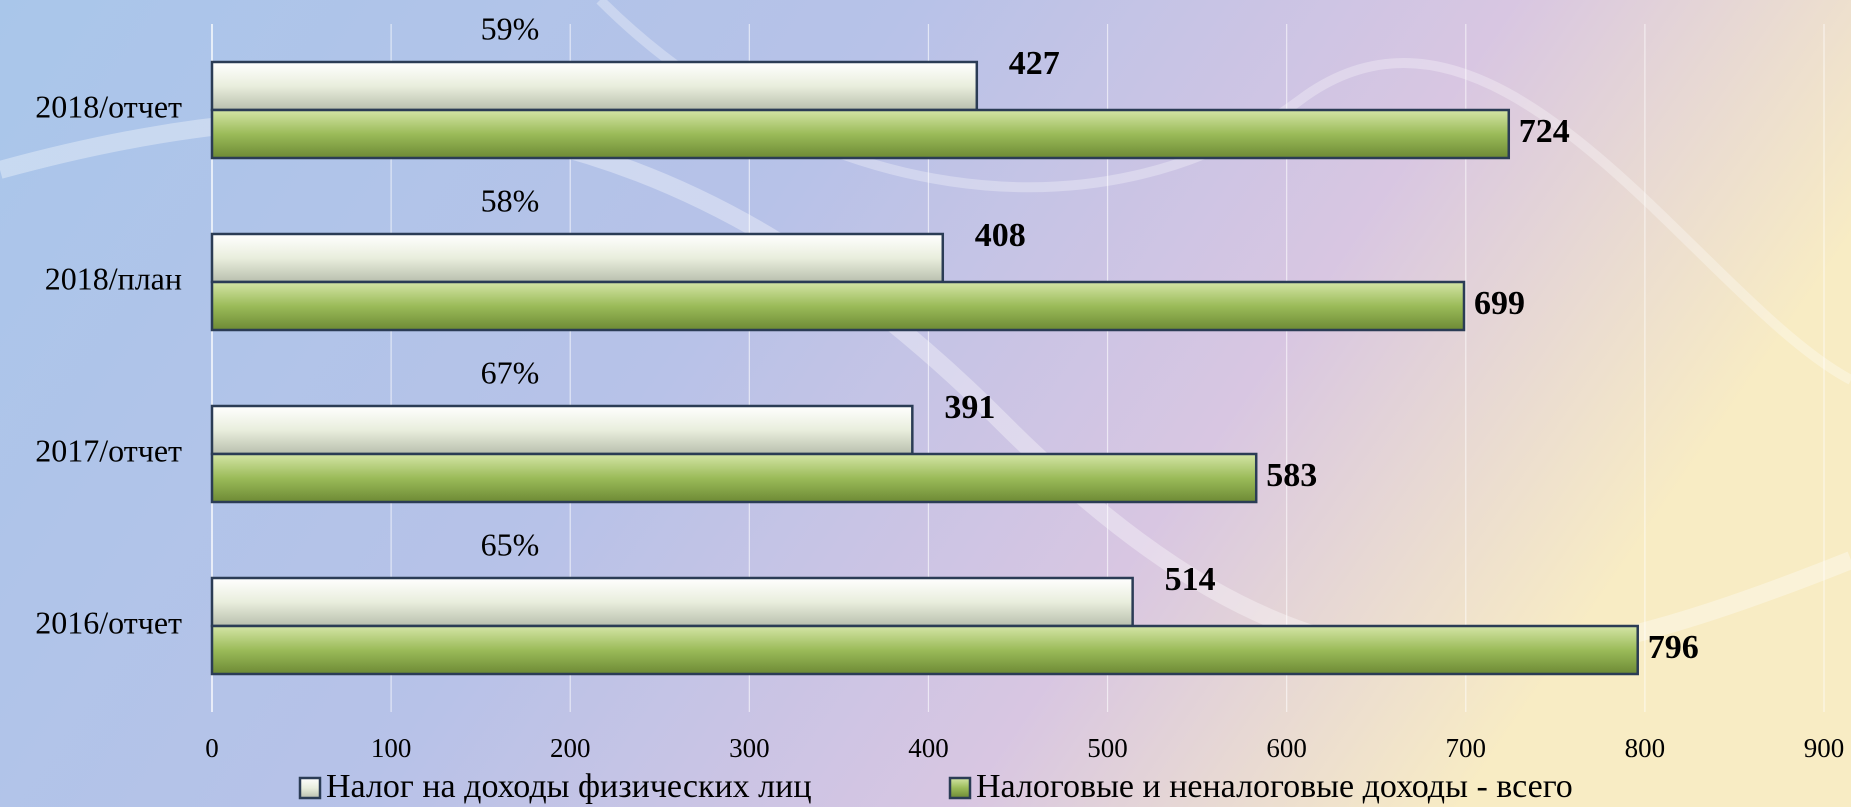  What do you see at coordinates (1645, 748) in the screenshot?
I see `x-tick-label: 800` at bounding box center [1645, 748].